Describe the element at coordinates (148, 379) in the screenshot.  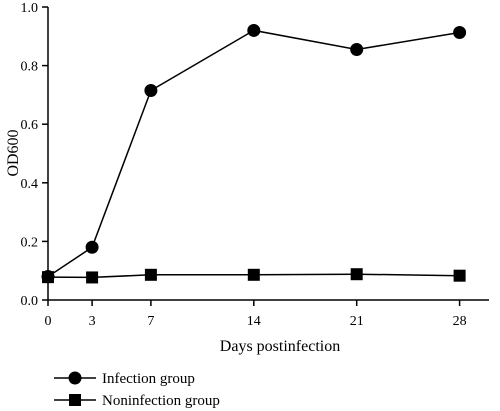
I see `legend-label-infection: Infection group` at that location.